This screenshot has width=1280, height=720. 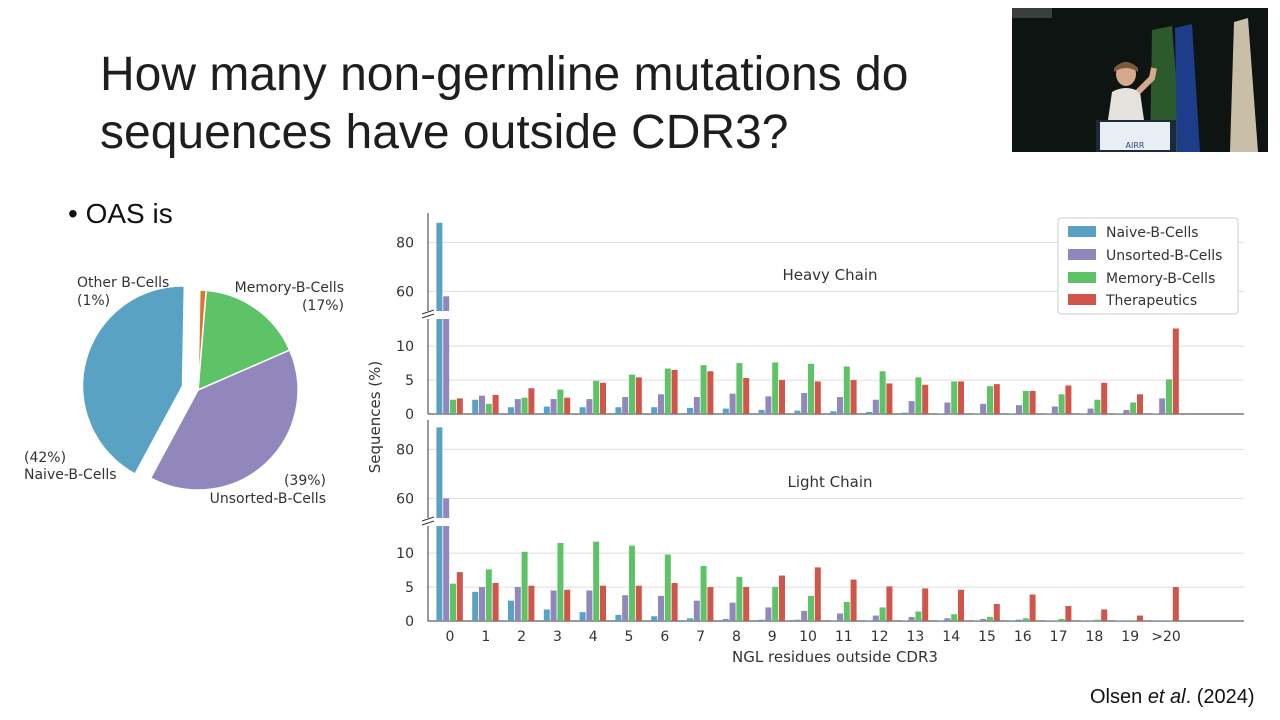 What do you see at coordinates (504, 74) in the screenshot?
I see `slide-title-line-1: How many non-germline mutations do` at bounding box center [504, 74].